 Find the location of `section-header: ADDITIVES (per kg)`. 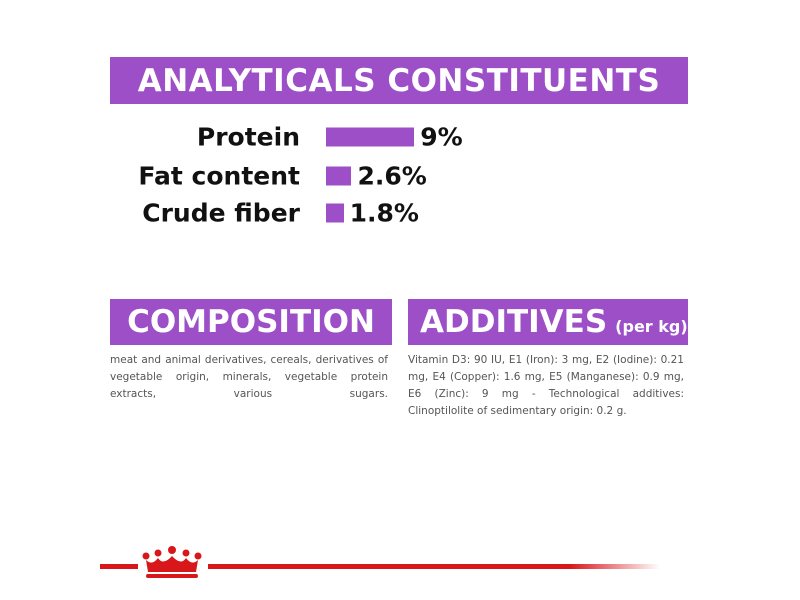

section-header: ADDITIVES (per kg) is located at coordinates (548, 322).